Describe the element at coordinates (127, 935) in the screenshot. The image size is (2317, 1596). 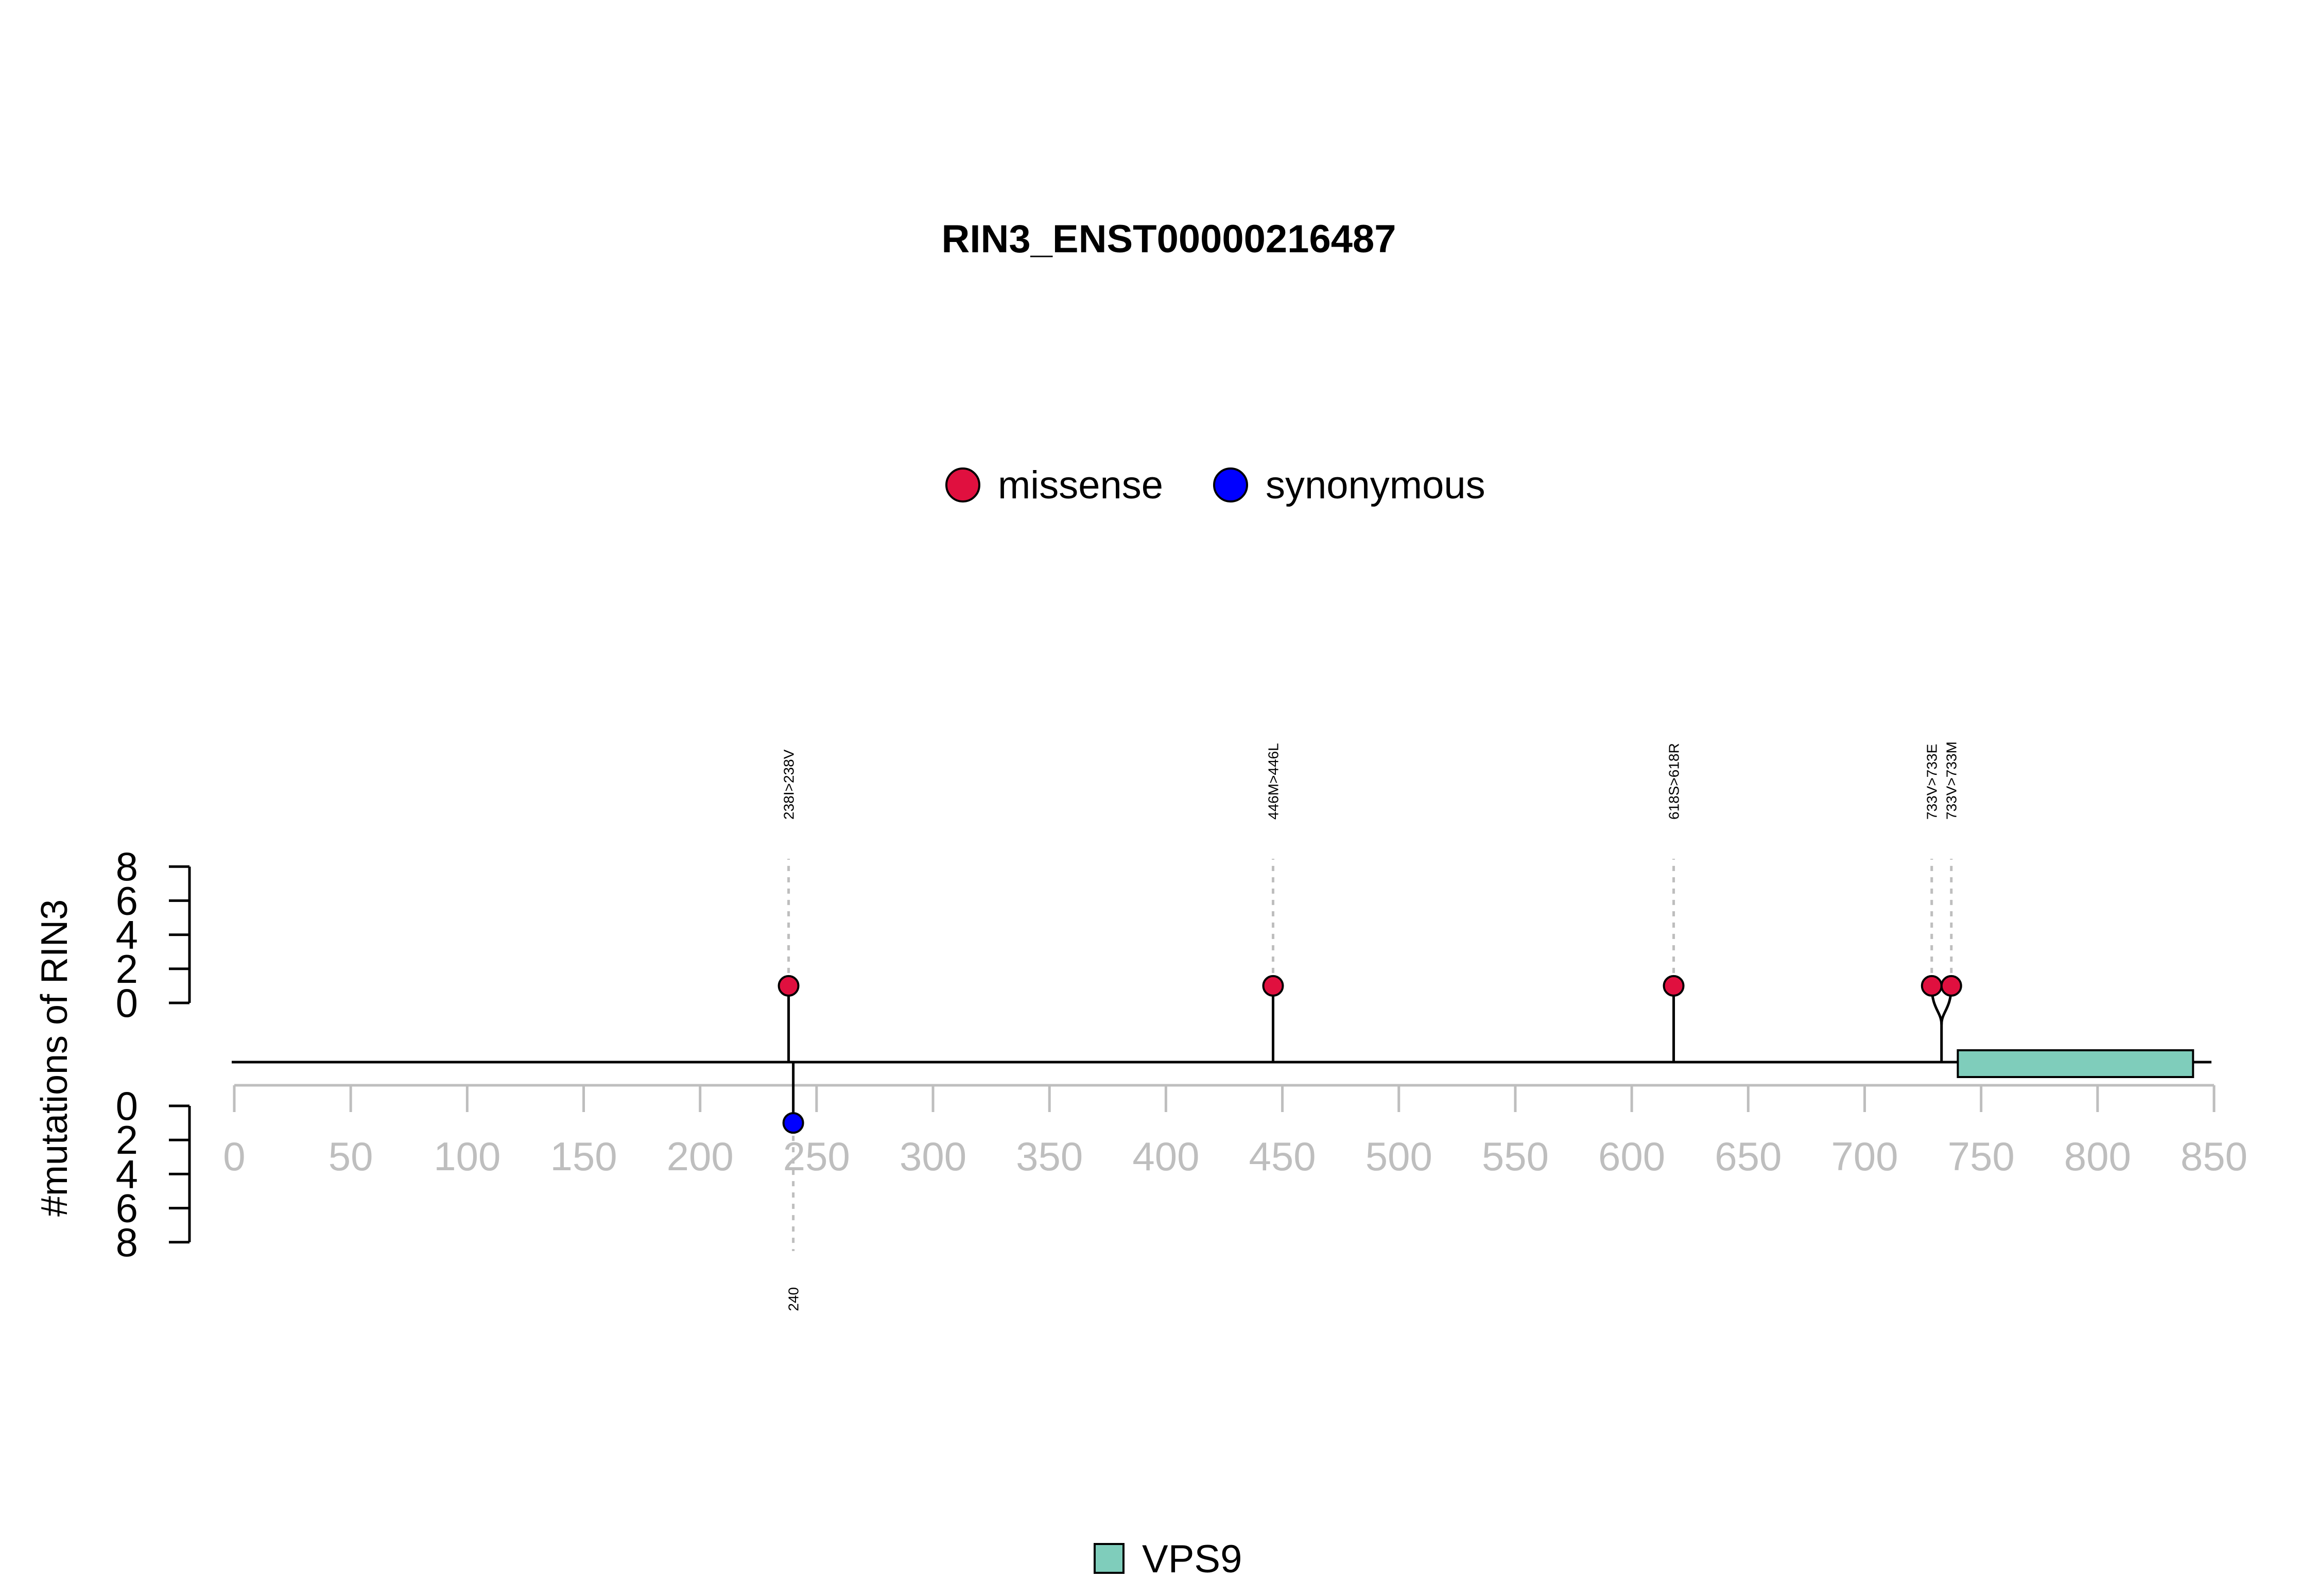
I see `y-top-tick-label: 4` at that location.